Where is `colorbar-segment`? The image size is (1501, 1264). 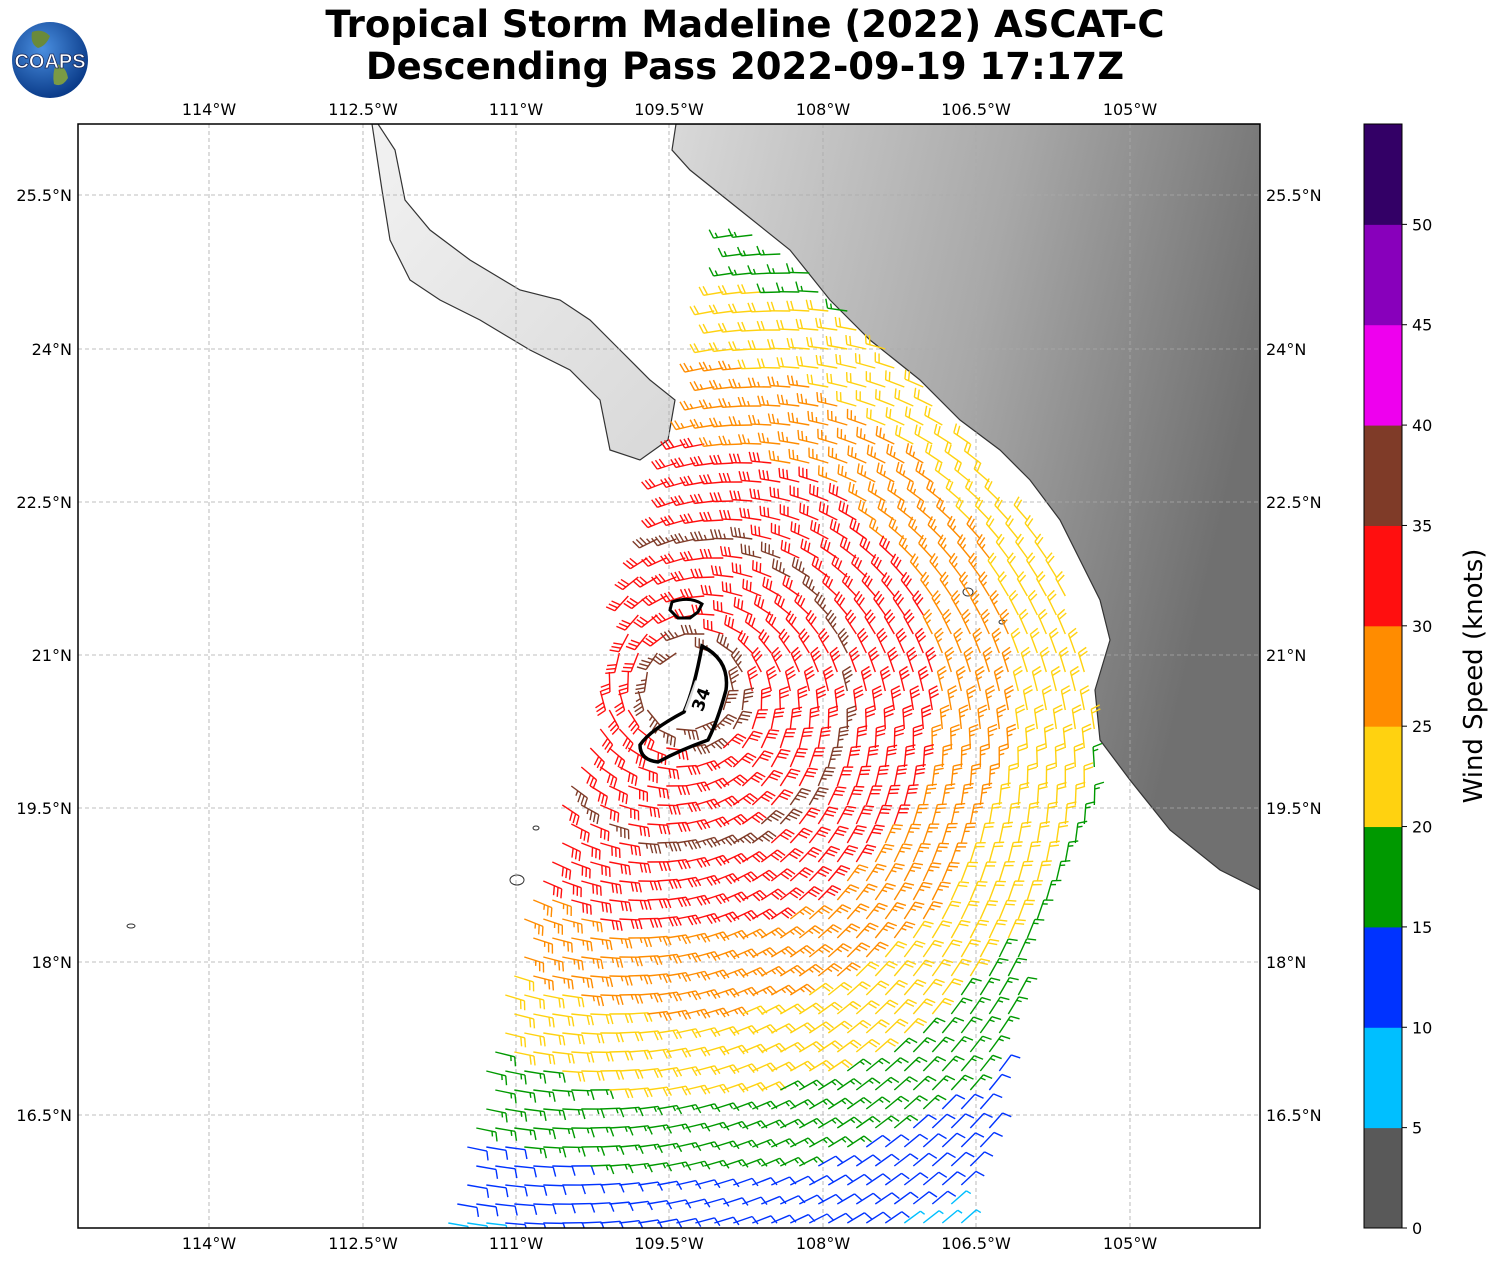 colorbar-segment is located at coordinates (1383, 1078).